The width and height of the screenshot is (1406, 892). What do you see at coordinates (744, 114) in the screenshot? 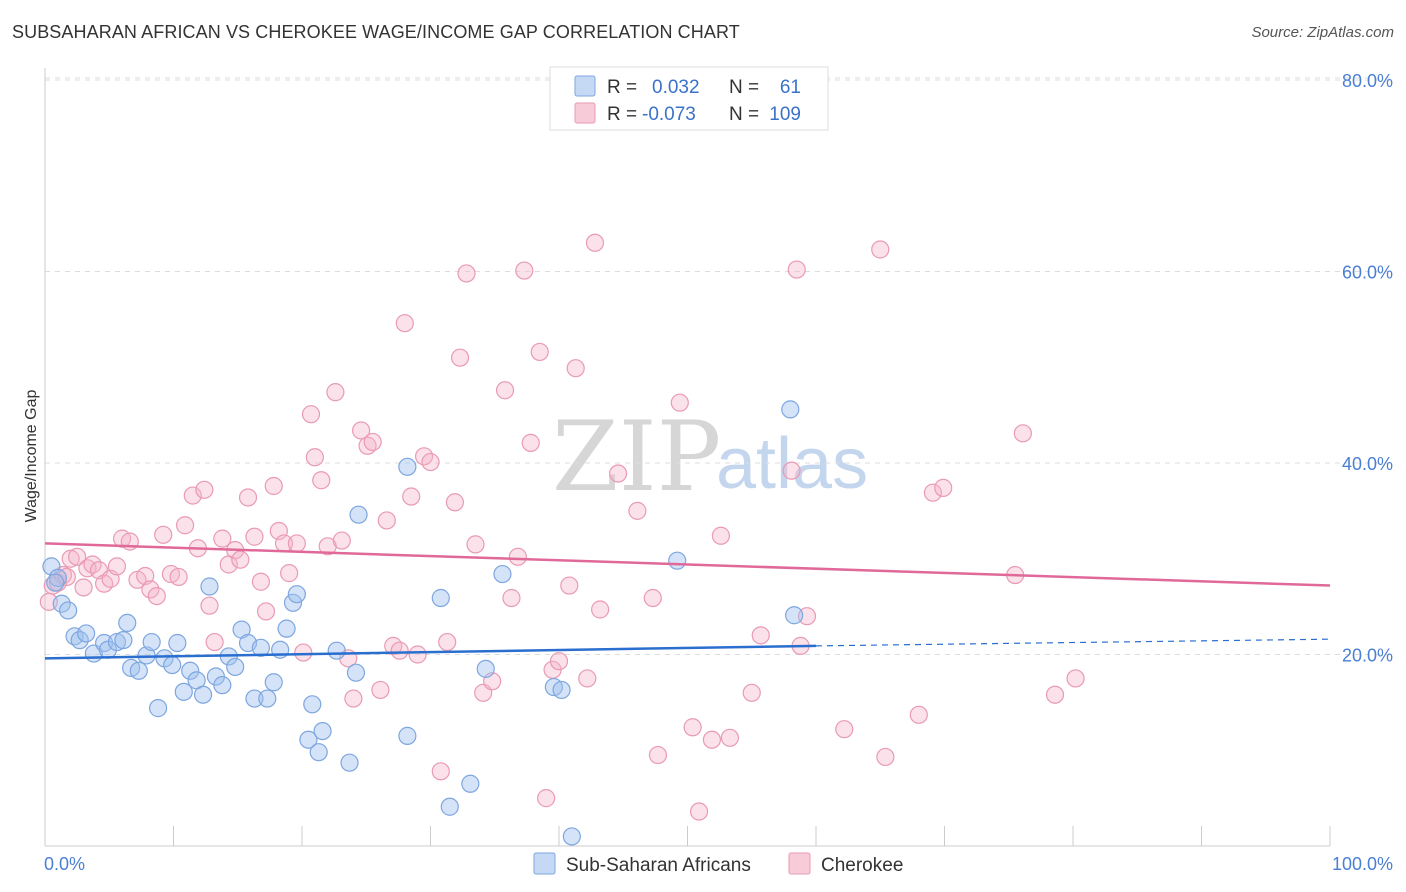
I see `legend-n-label-cherokee: N =` at bounding box center [744, 114].